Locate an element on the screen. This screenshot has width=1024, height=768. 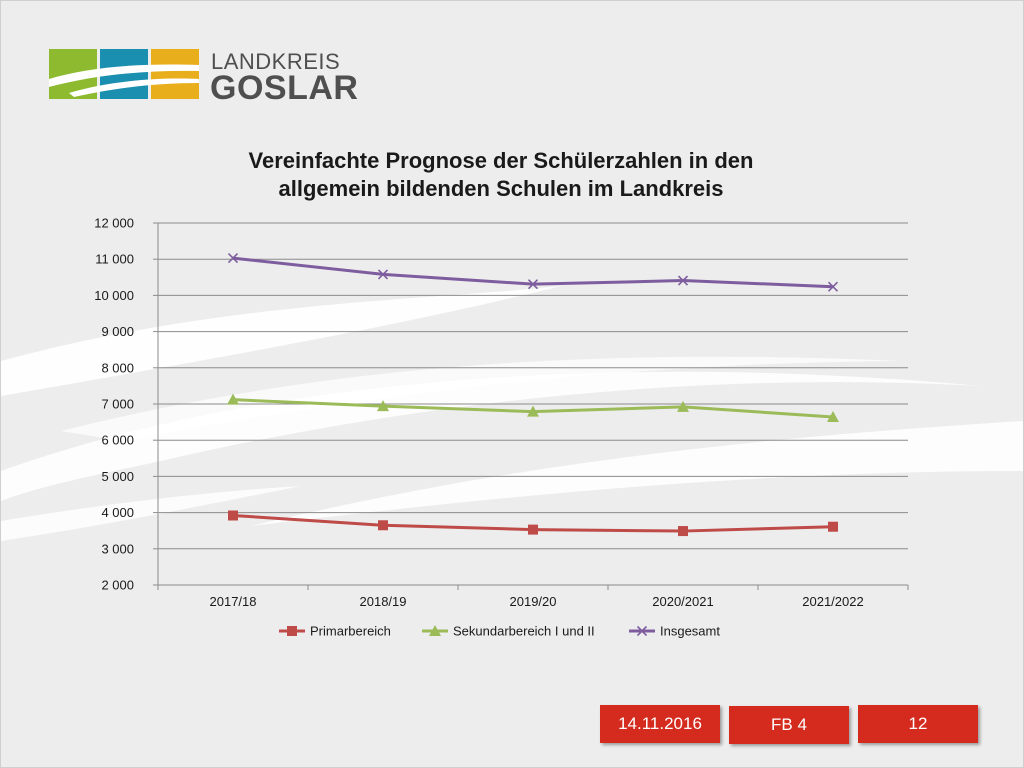
y-tick-label: 4 000 is located at coordinates (117, 512).